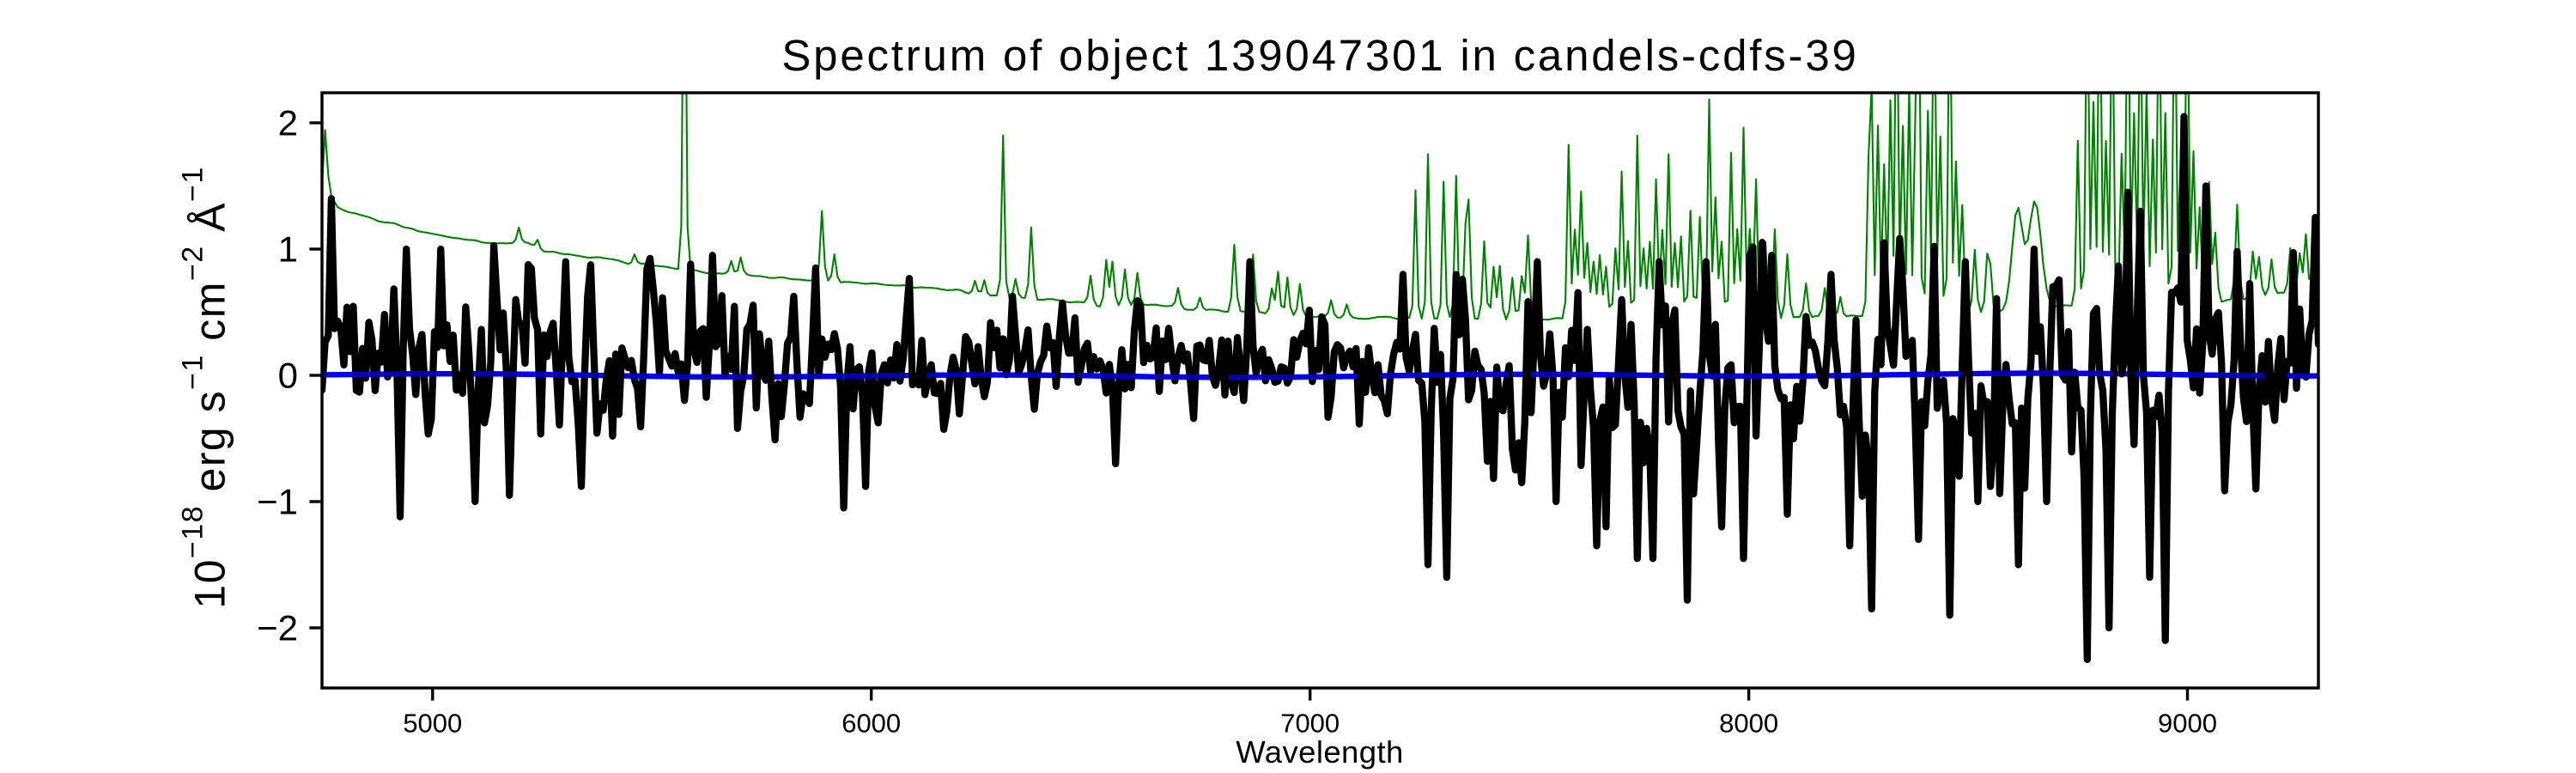 The width and height of the screenshot is (2576, 773). What do you see at coordinates (432, 724) in the screenshot?
I see `svg-text: 5000` at bounding box center [432, 724].